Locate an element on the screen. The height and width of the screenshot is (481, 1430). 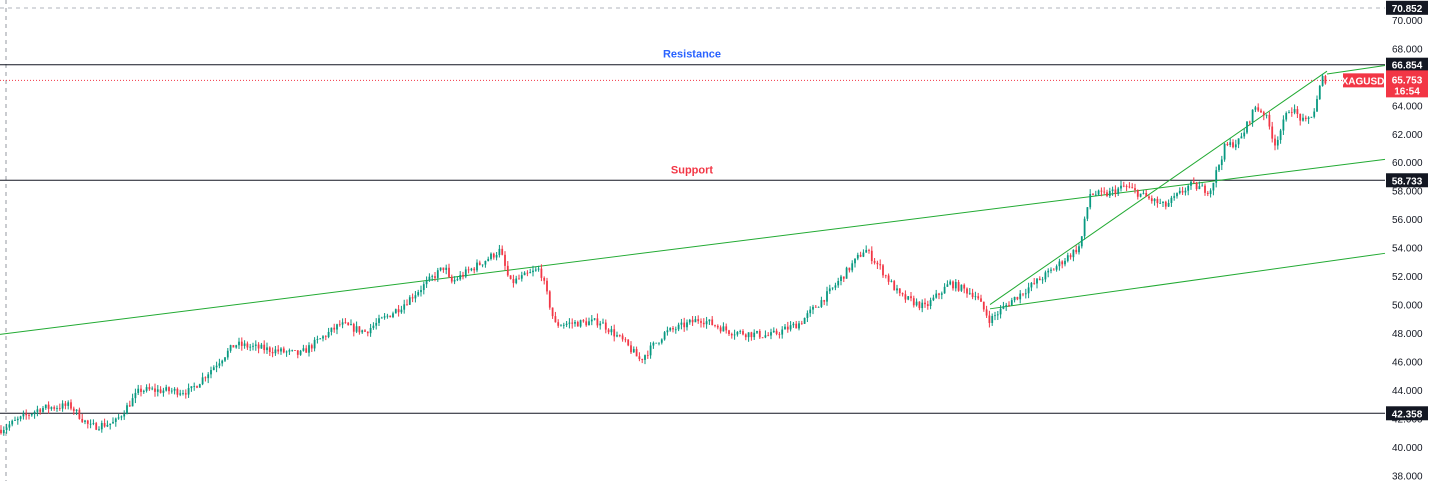
y-tick-label: 56.000 is located at coordinates (1407, 220).